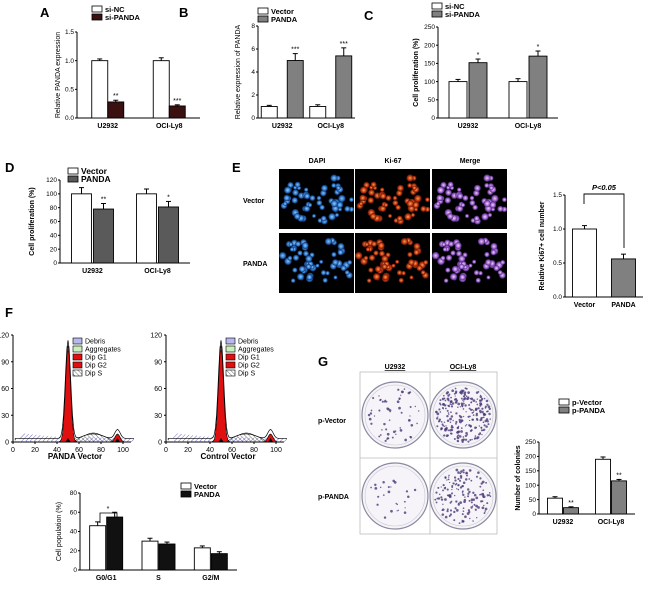 Image resolution: width=650 pixels, height=596 pixels. Describe the element at coordinates (232, 450) in the screenshot. I see `flow-x-tick-label: 60` at that location.